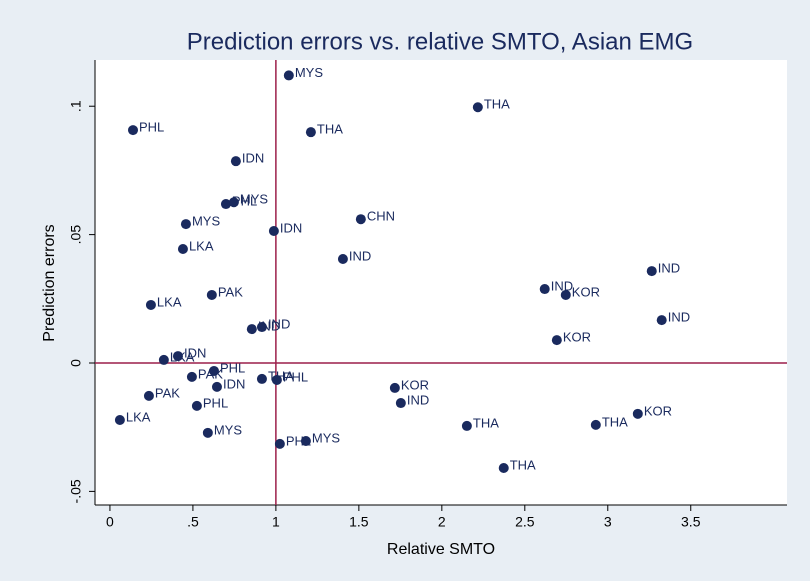  Describe the element at coordinates (381, 216) in the screenshot. I see `point-label: CHN` at that location.